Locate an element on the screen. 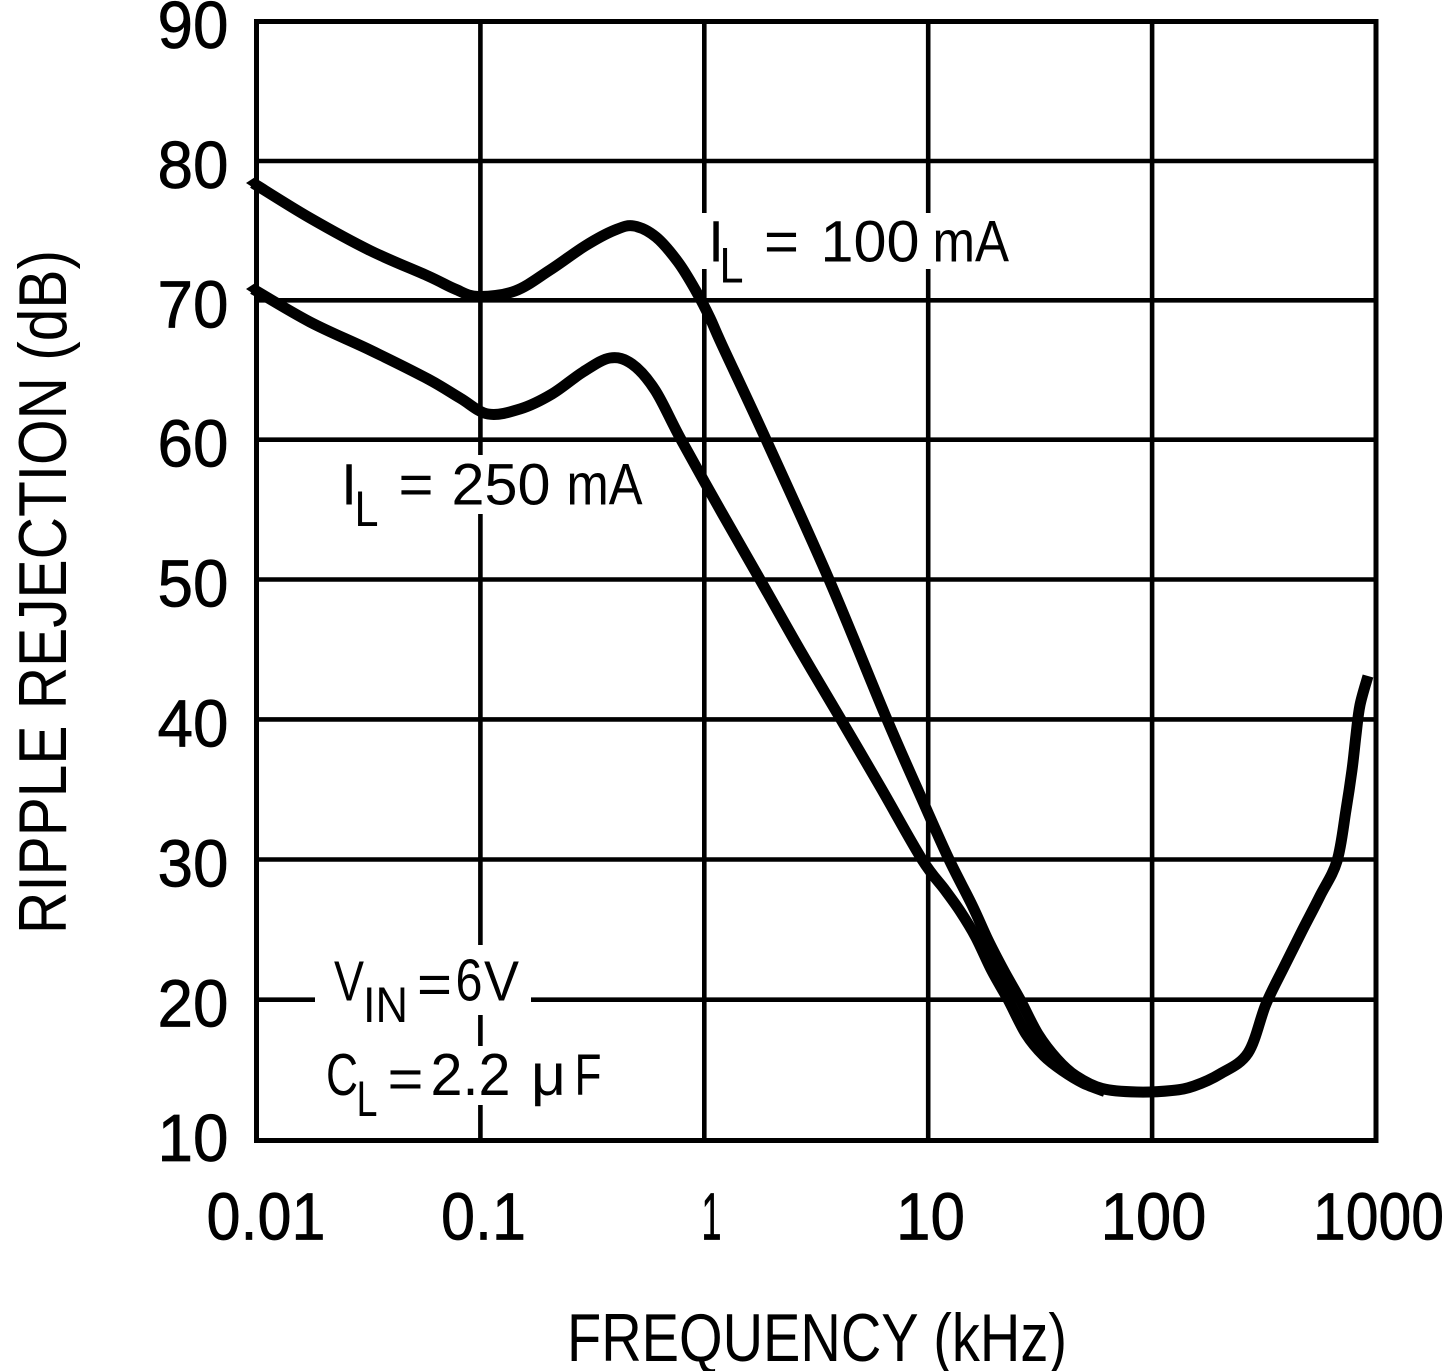 The width and height of the screenshot is (1450, 1371). svg-text: RIPPLE REJECTION (dB) is located at coordinates (43, 592).